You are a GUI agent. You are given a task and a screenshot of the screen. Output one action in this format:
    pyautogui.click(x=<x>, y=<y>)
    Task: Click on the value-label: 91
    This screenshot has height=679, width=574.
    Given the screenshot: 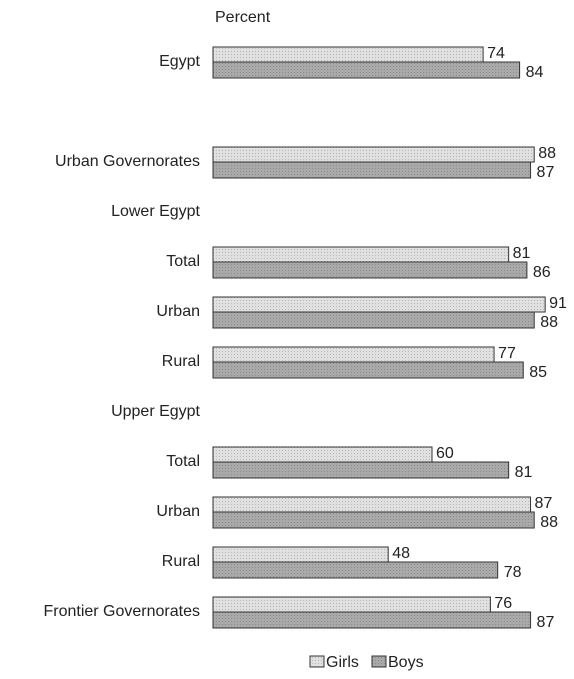 What is the action you would take?
    pyautogui.click(x=558, y=303)
    